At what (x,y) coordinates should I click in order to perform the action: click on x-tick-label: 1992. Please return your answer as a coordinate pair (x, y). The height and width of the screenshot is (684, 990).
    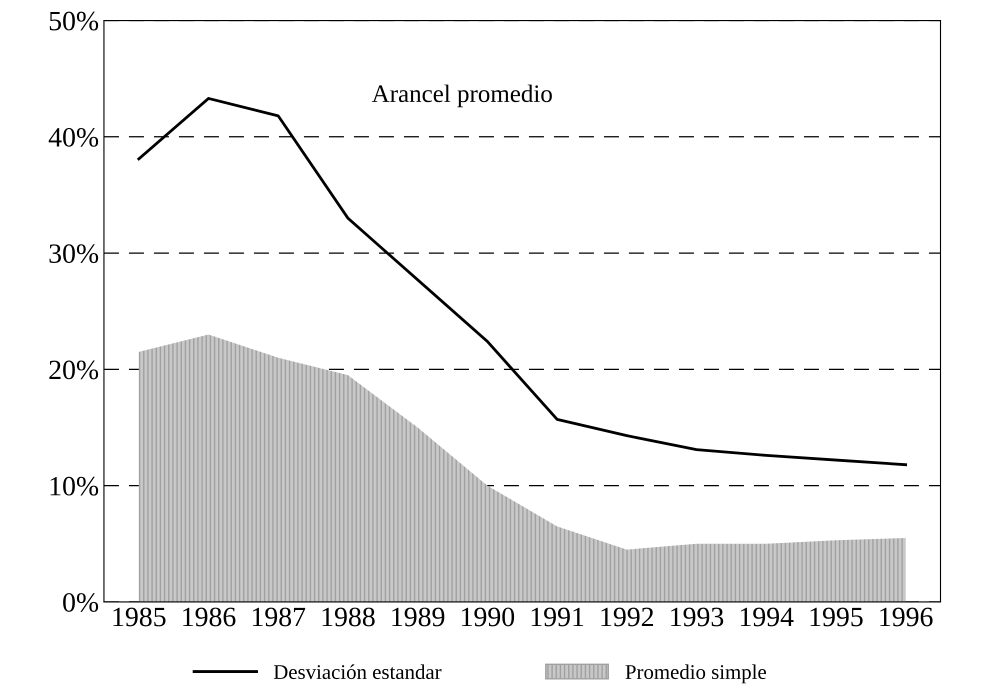
    Looking at the image, I should click on (627, 617).